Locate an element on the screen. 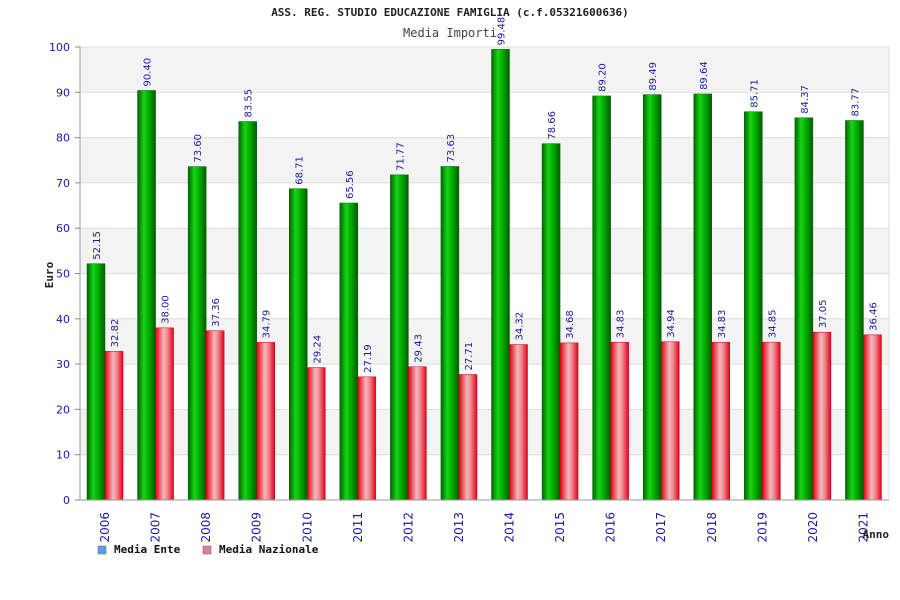 This screenshot has height=600, width=900. bar-value-label: 99.48 is located at coordinates (502, 31).